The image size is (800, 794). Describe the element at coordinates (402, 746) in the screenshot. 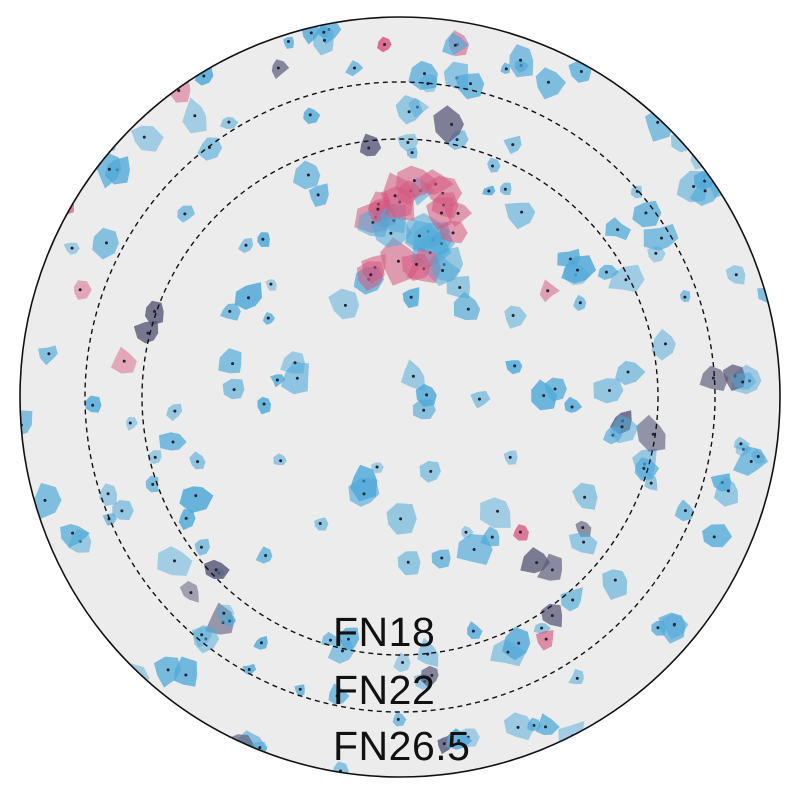

I see `fn26-5-label: FN26.5` at that location.